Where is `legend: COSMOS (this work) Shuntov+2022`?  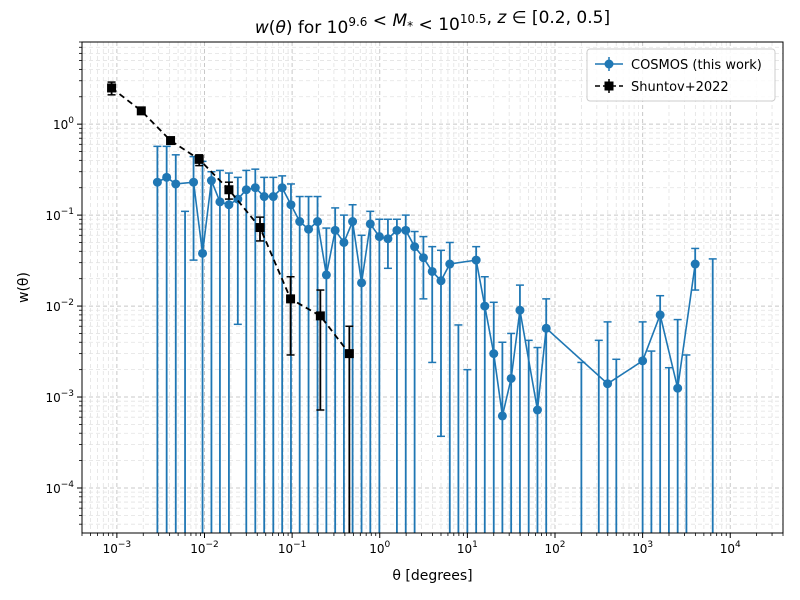 legend: COSMOS (this work) Shuntov+2022 is located at coordinates (681, 75).